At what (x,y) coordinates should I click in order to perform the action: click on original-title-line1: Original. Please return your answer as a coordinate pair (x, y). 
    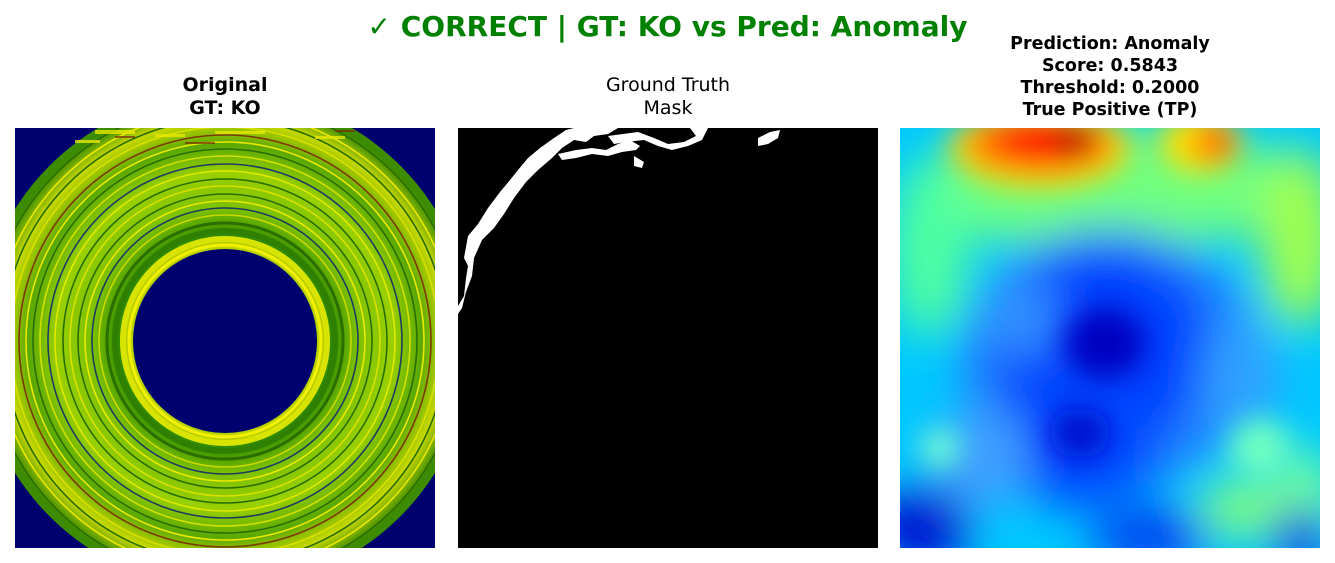
    Looking at the image, I should click on (225, 85).